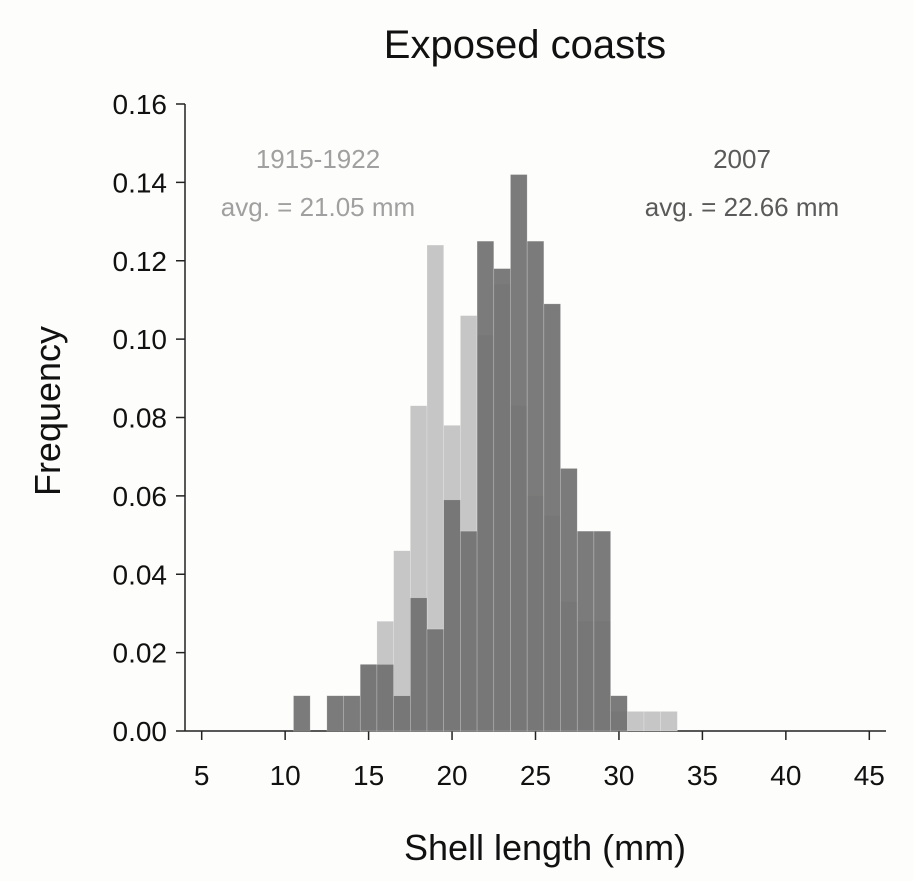  Describe the element at coordinates (702, 775) in the screenshot. I see `x-tick-label: 35` at that location.